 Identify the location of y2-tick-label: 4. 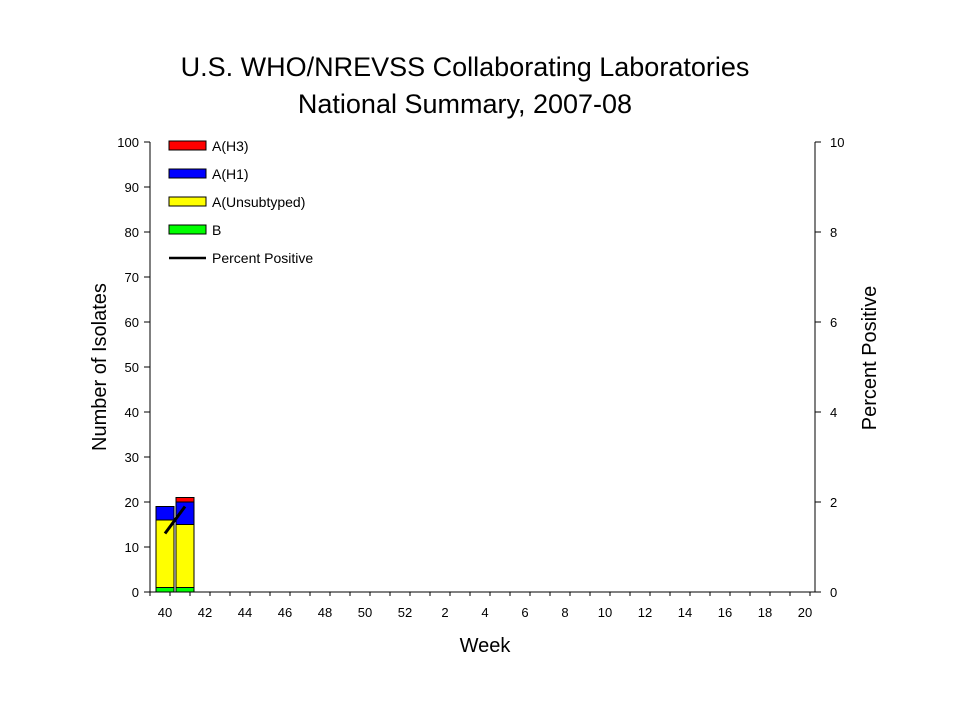
(833, 412).